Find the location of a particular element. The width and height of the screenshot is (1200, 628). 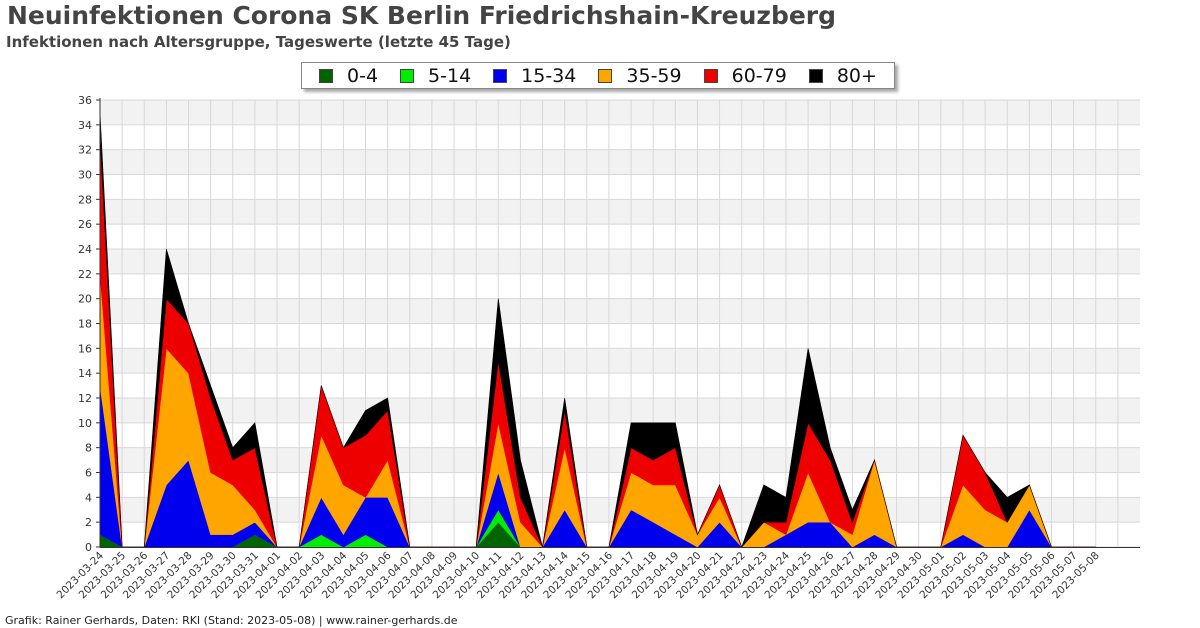

y-tick-label: 20 is located at coordinates (85, 299).